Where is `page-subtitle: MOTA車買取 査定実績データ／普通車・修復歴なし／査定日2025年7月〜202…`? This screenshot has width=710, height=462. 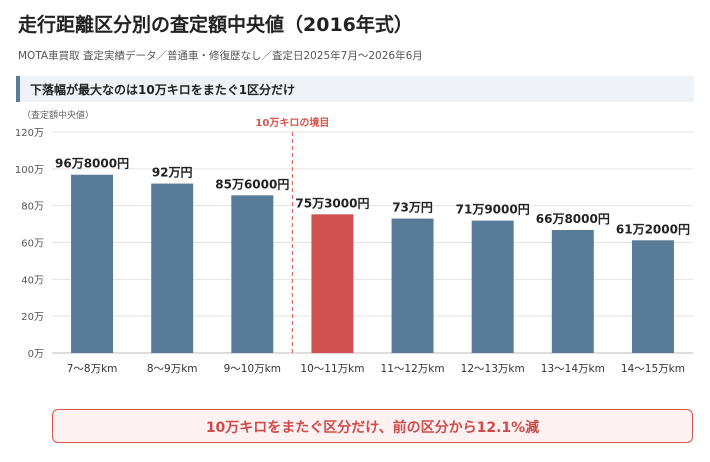 page-subtitle: MOTA車買取 査定実績データ／普通車・修復歴なし／査定日2025年7月〜202… is located at coordinates (220, 56).